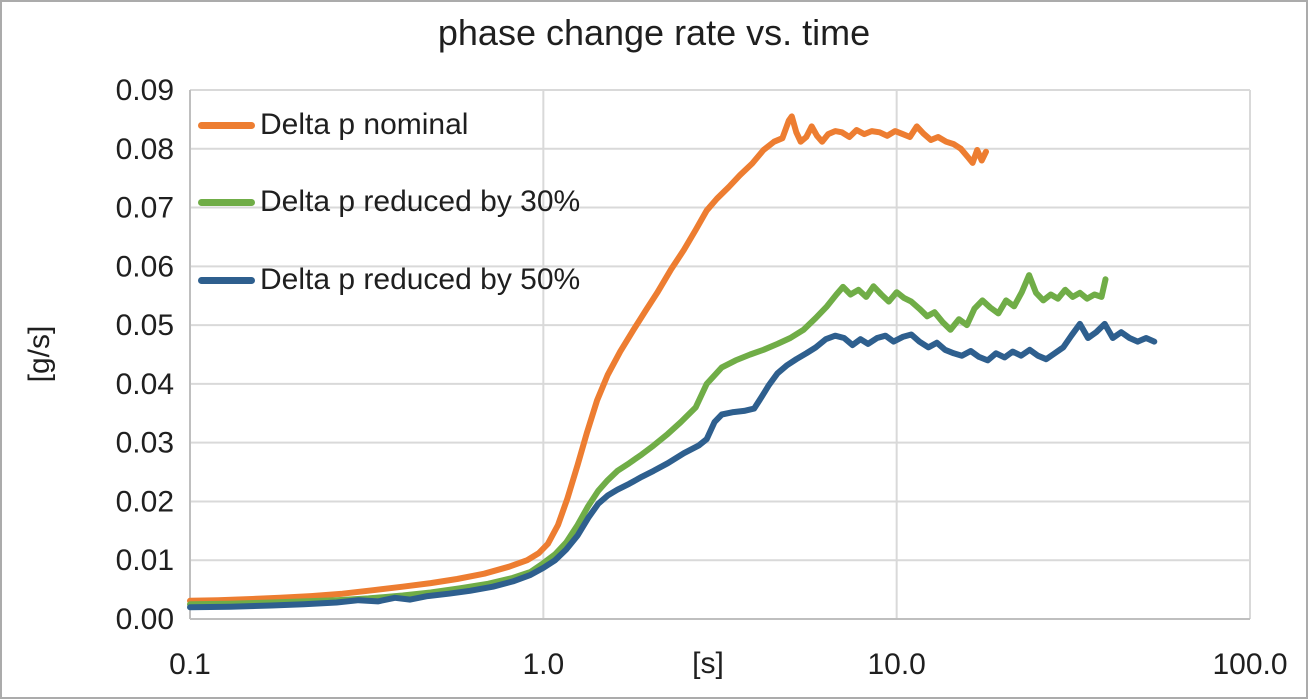 The image size is (1308, 699). I want to click on y-tick-label: 0.00, so click(145, 619).